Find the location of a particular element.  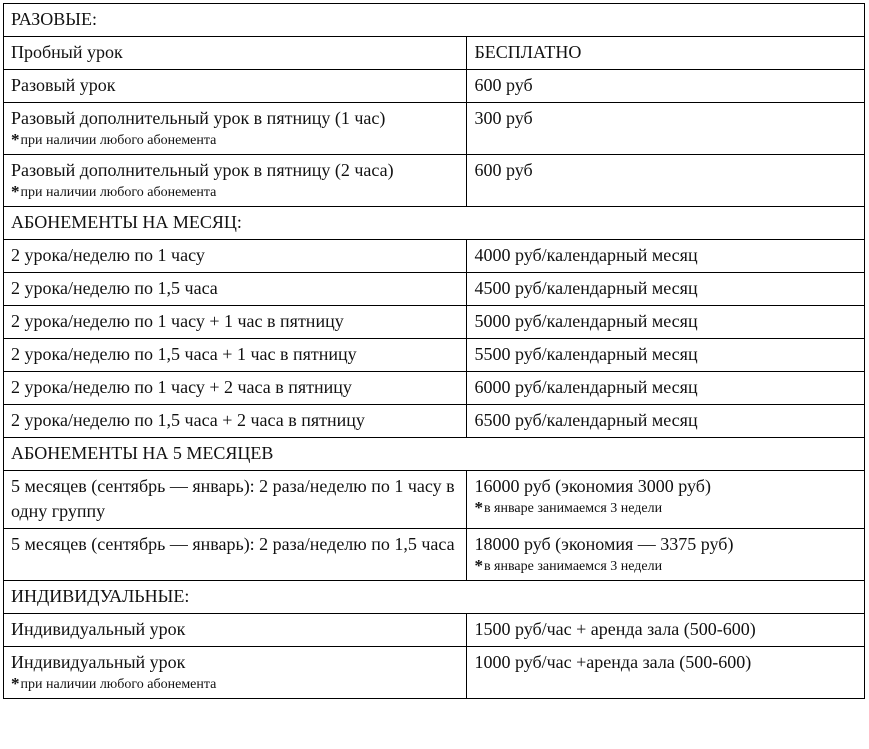

row-price: 6500 руб/календарный месяц is located at coordinates (665, 421).